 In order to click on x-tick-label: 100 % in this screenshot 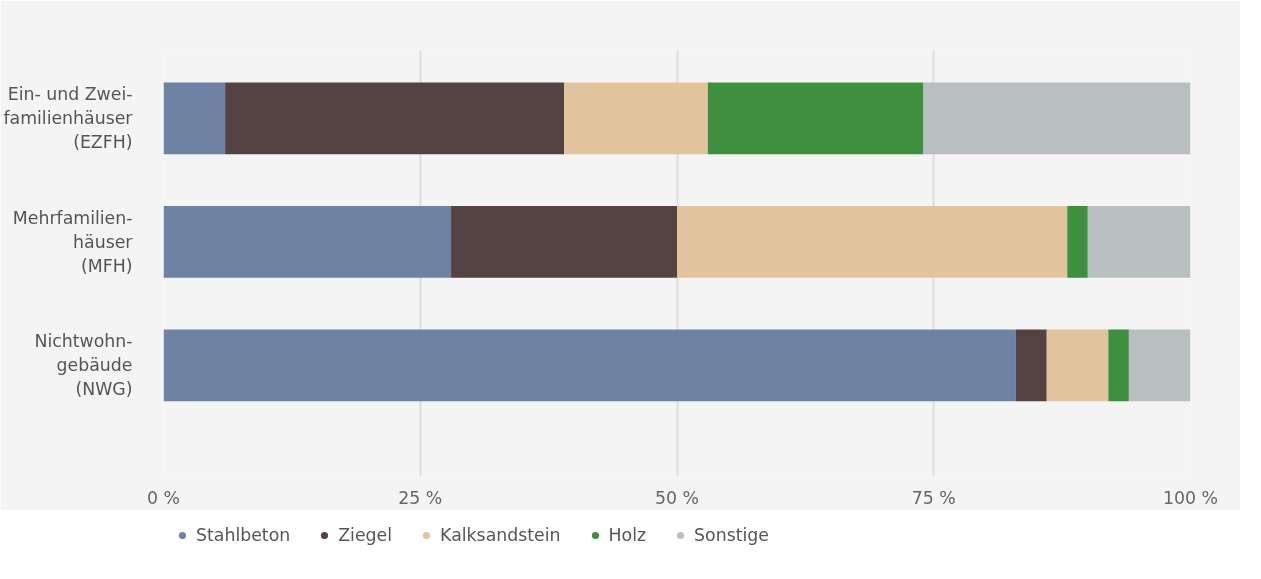, I will do `click(1190, 497)`.